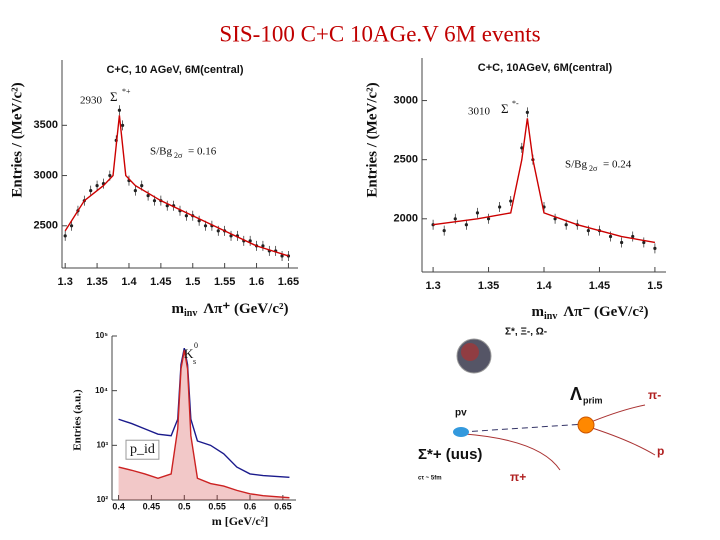  Describe the element at coordinates (245, 309) in the screenshot. I see `x-axis-label-part: Λπ⁺ (GeV/c²)` at that location.